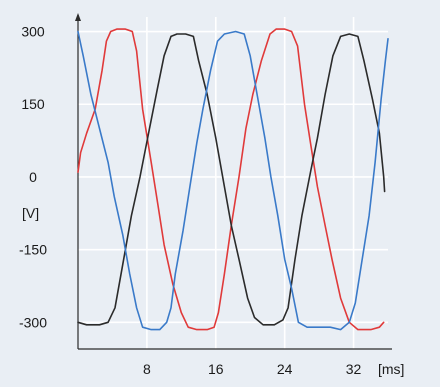 The image size is (440, 387). I want to click on y-tick-label-2: 0, so click(33, 177).